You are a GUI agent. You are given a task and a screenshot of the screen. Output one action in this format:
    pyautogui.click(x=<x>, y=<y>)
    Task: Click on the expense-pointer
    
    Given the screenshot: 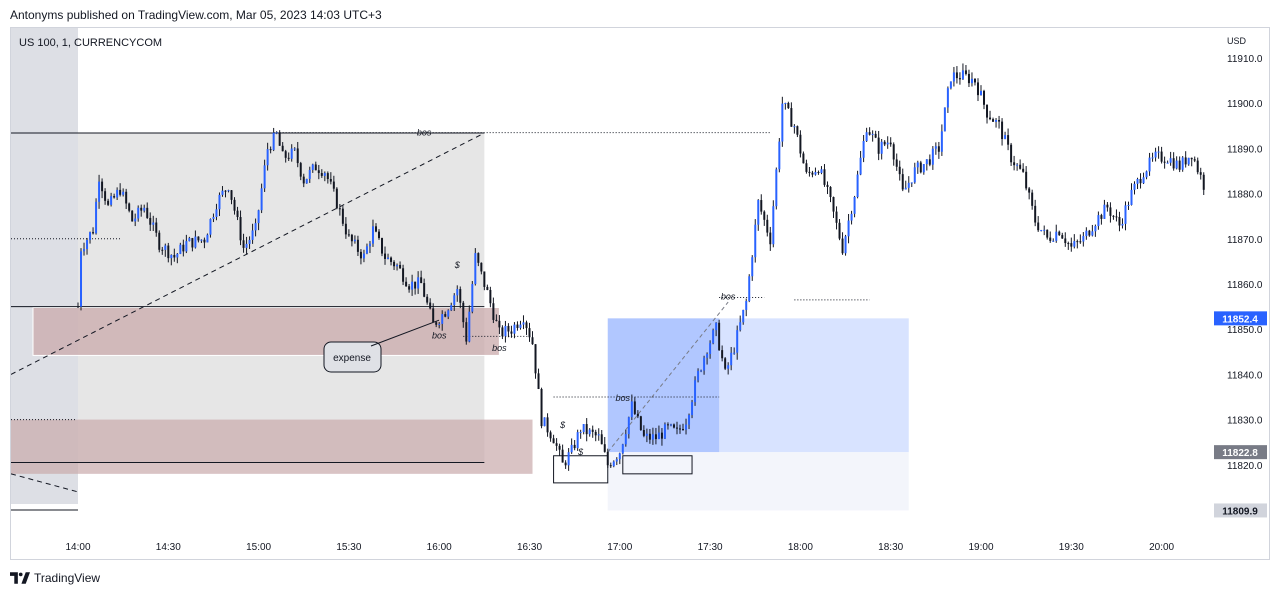 What is the action you would take?
    pyautogui.click(x=405, y=333)
    